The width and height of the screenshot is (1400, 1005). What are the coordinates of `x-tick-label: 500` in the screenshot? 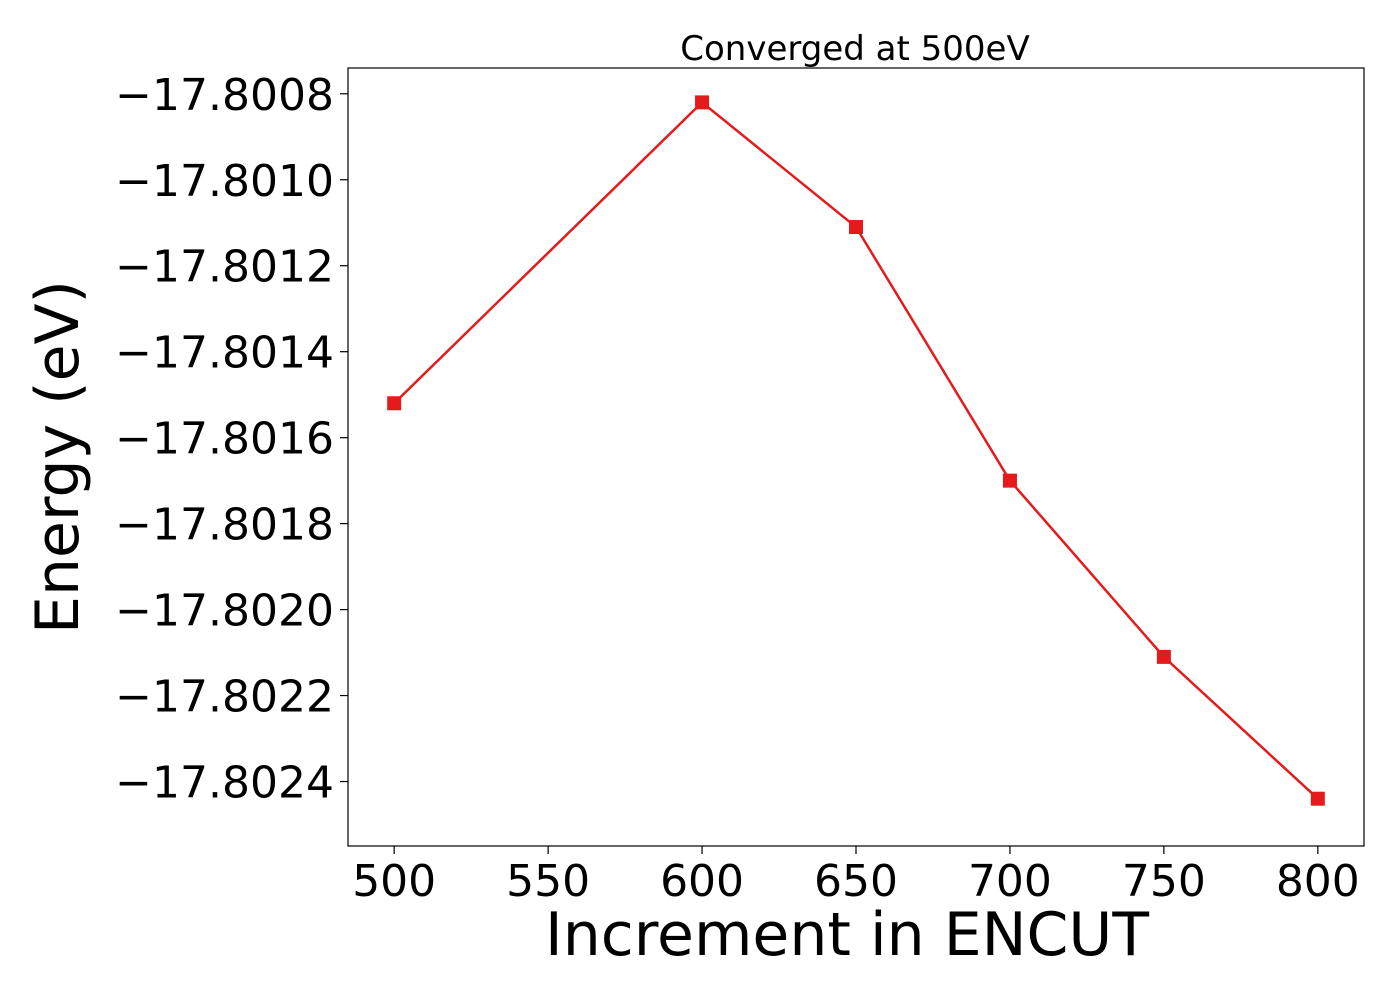 It's located at (394, 881).